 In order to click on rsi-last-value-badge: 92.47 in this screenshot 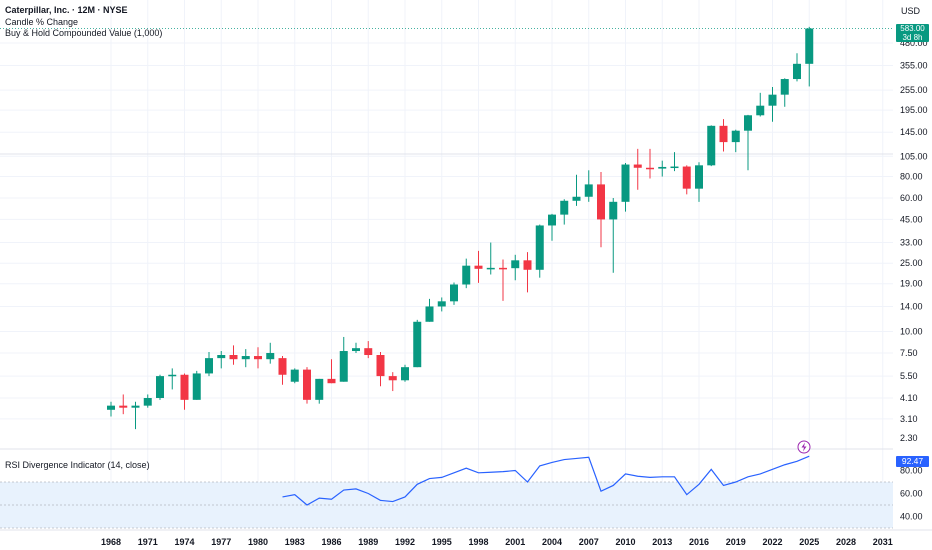, I will do `click(912, 461)`.